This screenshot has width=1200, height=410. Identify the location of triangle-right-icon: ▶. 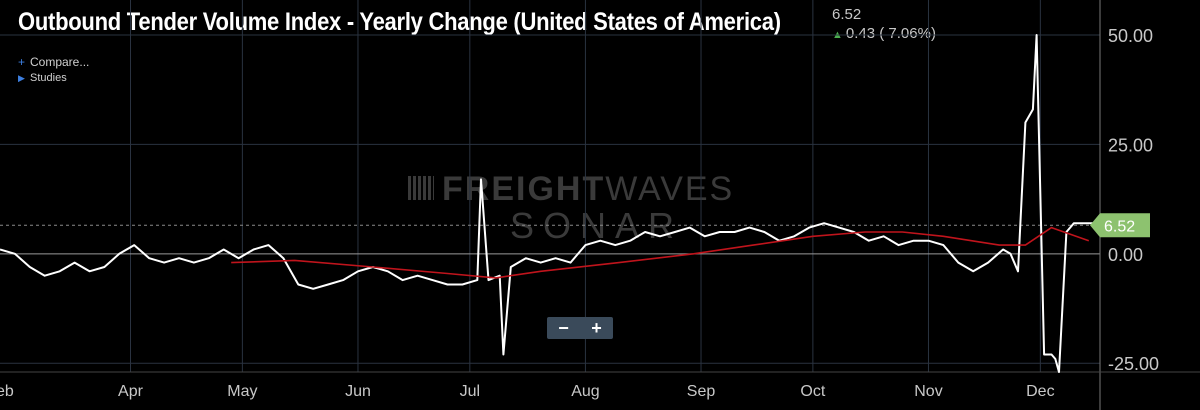
(21, 78).